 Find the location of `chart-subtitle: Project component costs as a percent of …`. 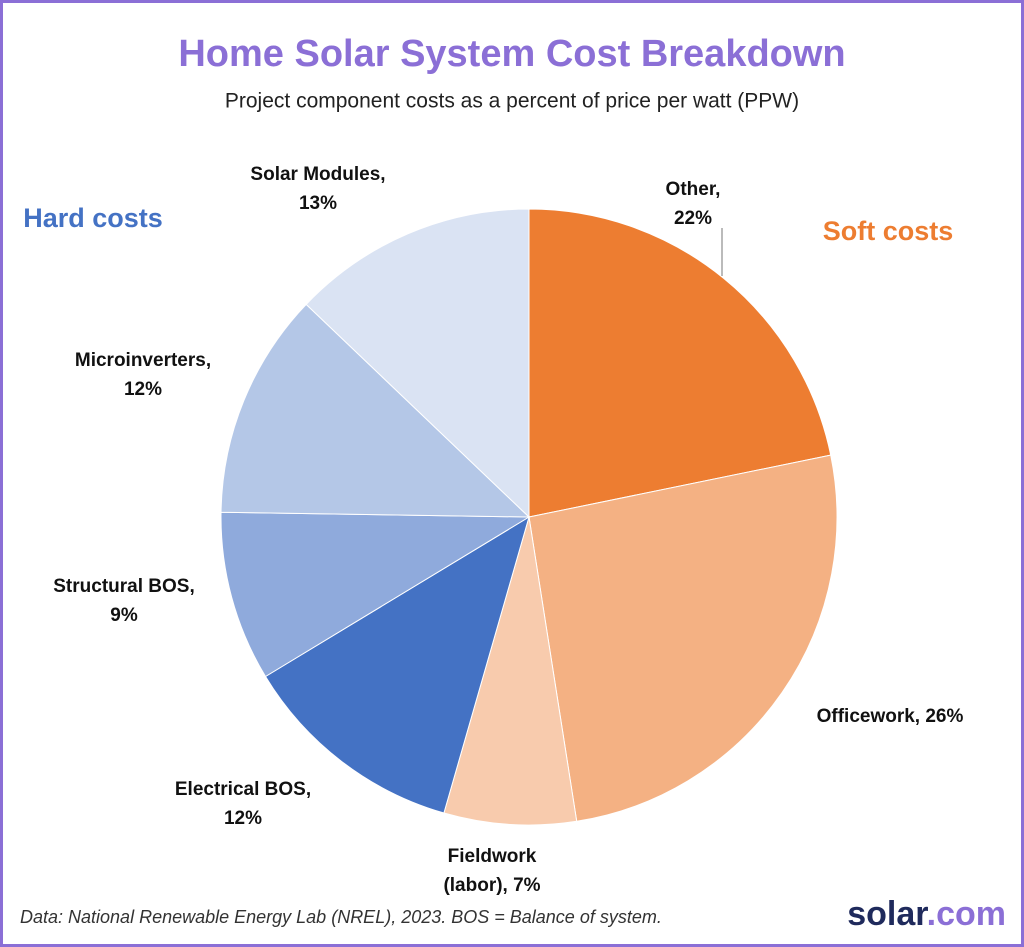

chart-subtitle: Project component costs as a percent of … is located at coordinates (512, 101).